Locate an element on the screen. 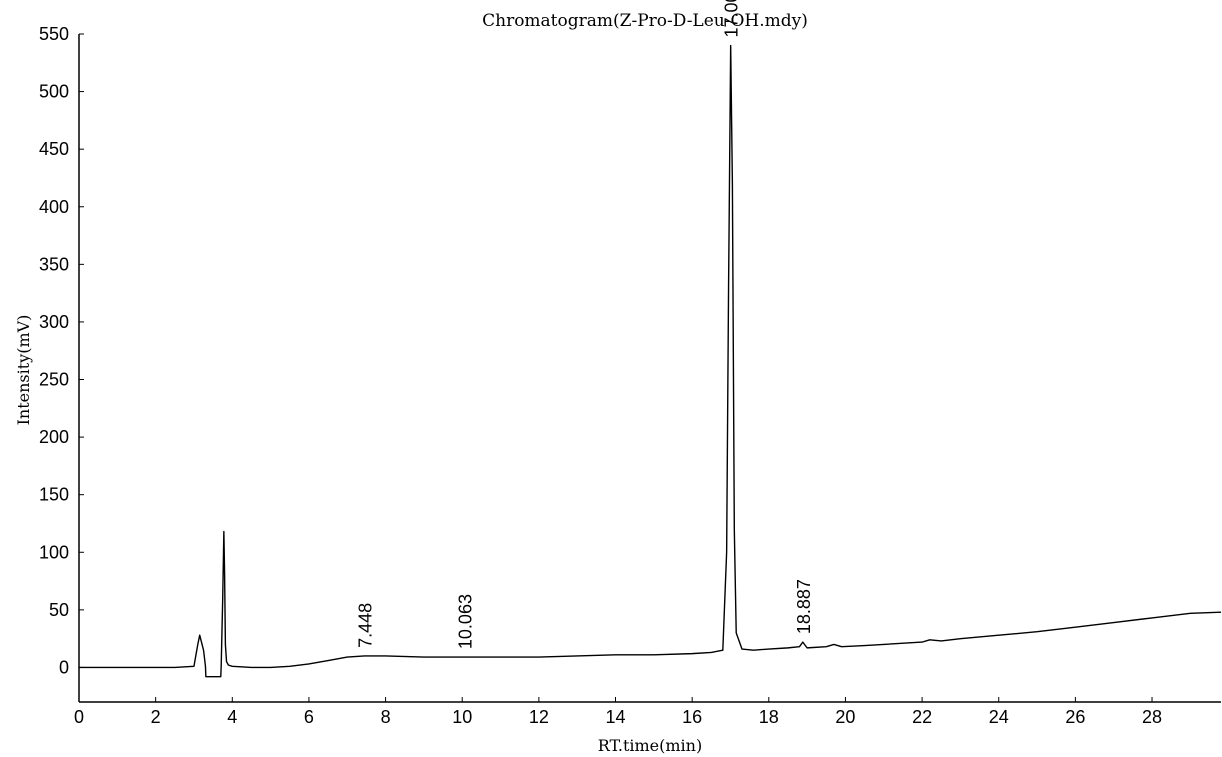 The image size is (1222, 757). x-axis-title: RT.time(min) is located at coordinates (650, 745).